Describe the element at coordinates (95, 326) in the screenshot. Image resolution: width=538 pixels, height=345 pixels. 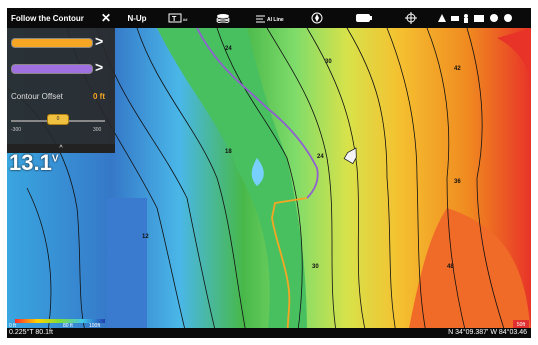
I see `depth-scale-max: 100ft` at that location.